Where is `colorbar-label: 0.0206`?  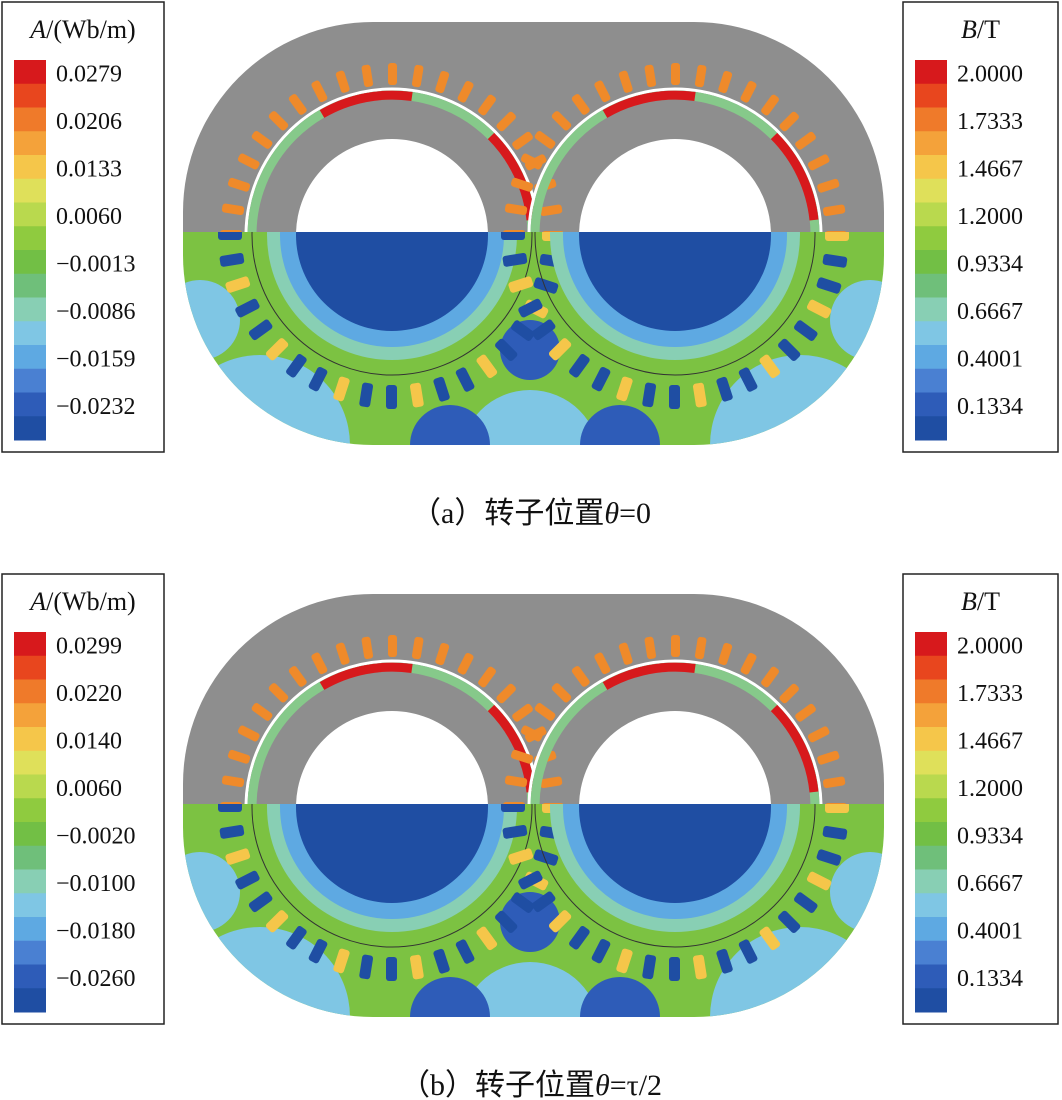 colorbar-label: 0.0206 is located at coordinates (89, 122).